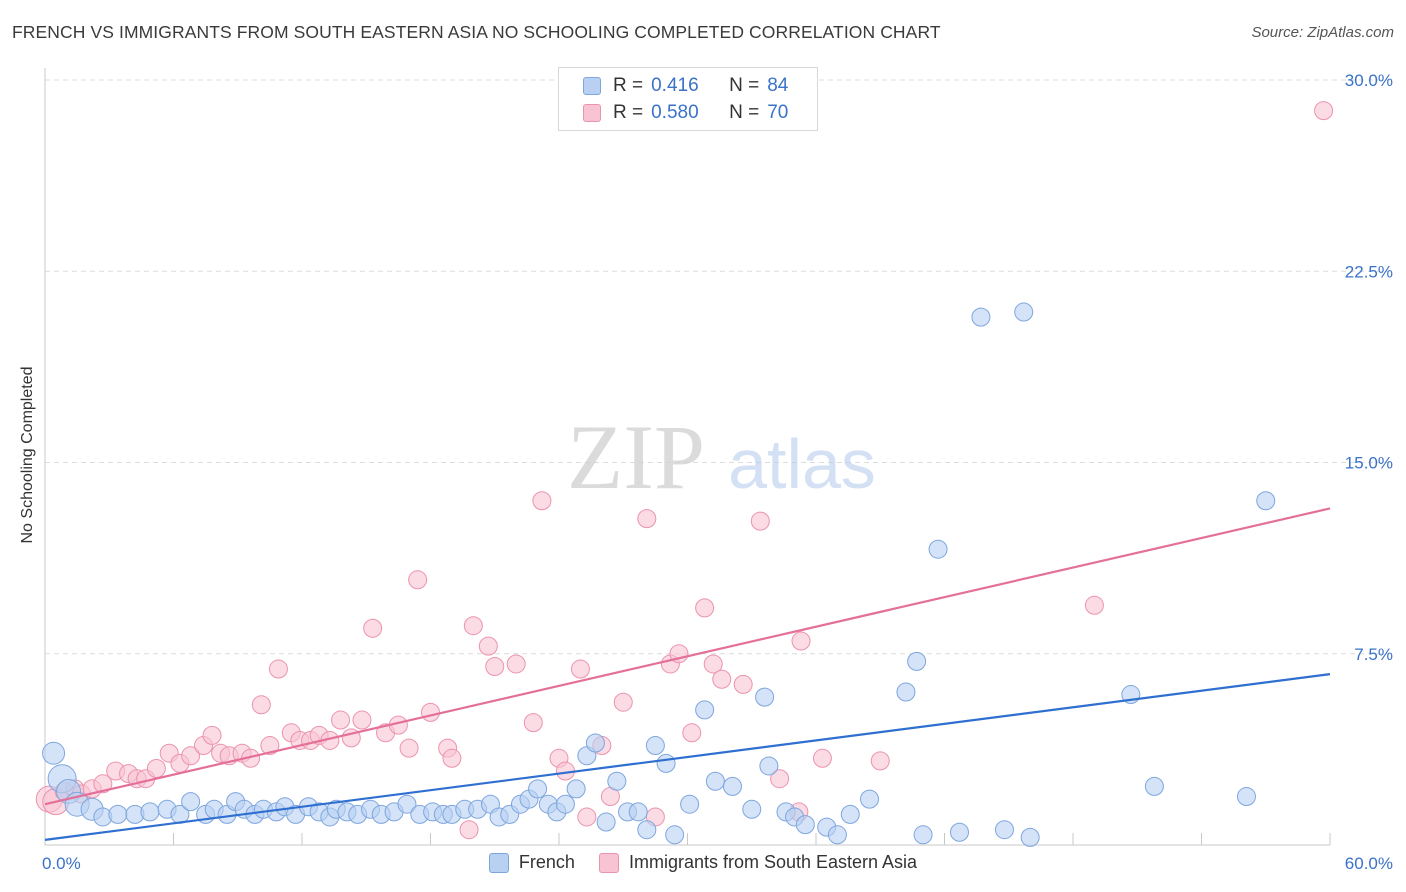  I want to click on y-tick-label: 15.0%, so click(1369, 463).